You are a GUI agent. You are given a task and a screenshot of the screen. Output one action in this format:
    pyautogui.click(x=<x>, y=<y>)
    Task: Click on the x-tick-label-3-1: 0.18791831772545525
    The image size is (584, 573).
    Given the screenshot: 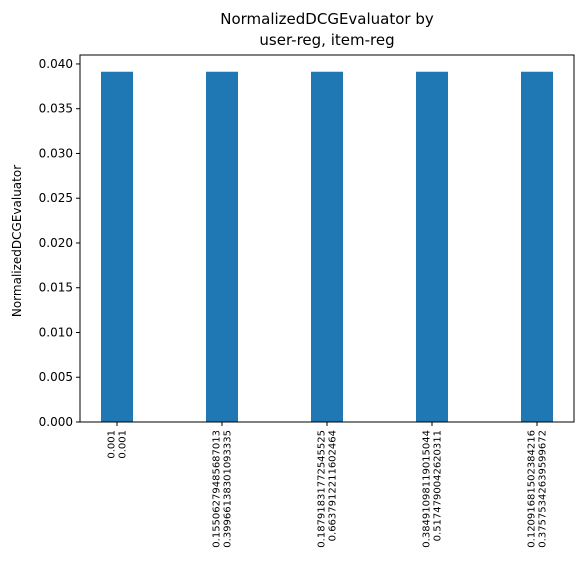 What is the action you would take?
    pyautogui.click(x=322, y=489)
    